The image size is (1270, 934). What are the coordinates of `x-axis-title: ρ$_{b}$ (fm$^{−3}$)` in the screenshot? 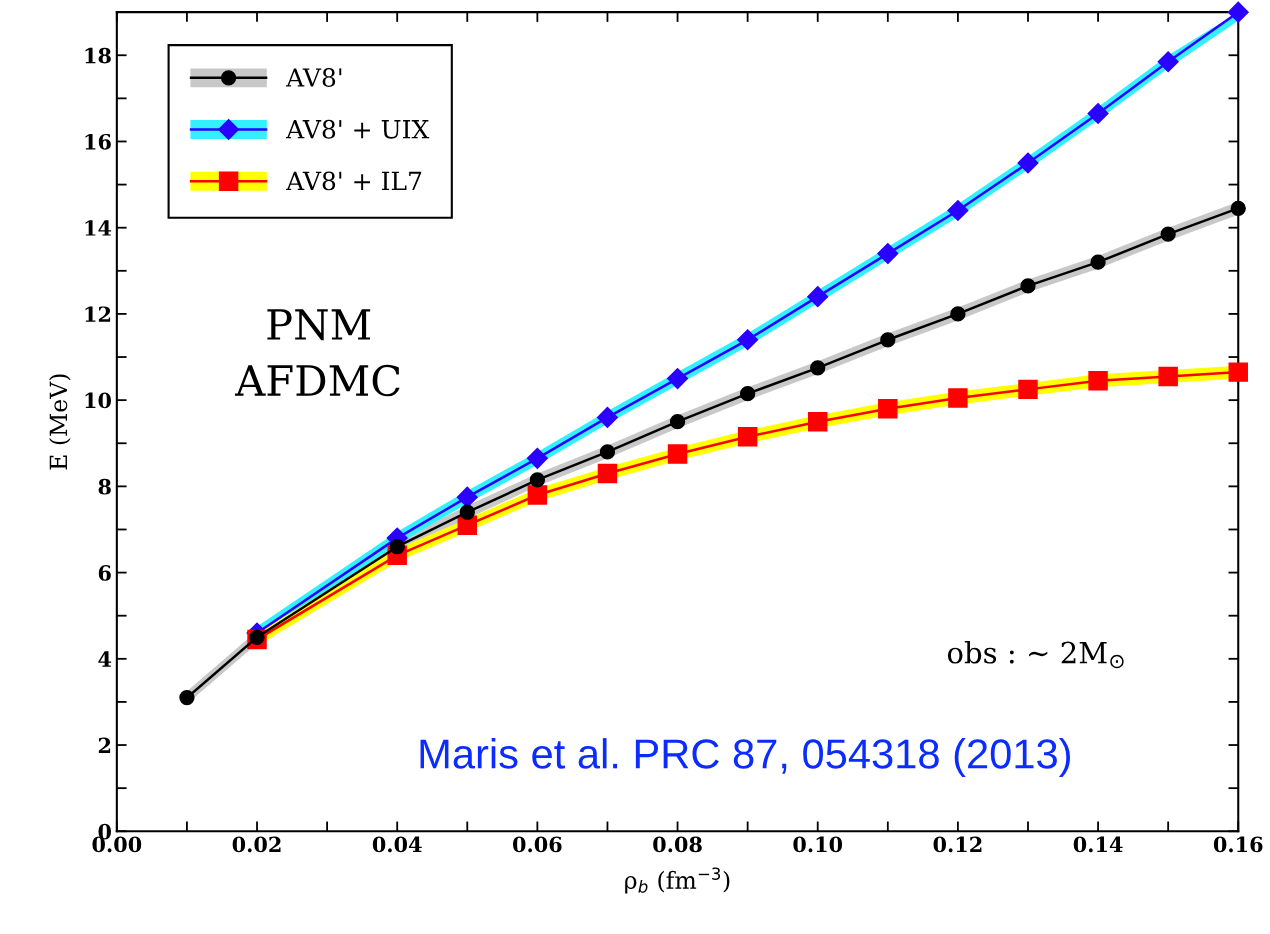 It's located at (677, 880).